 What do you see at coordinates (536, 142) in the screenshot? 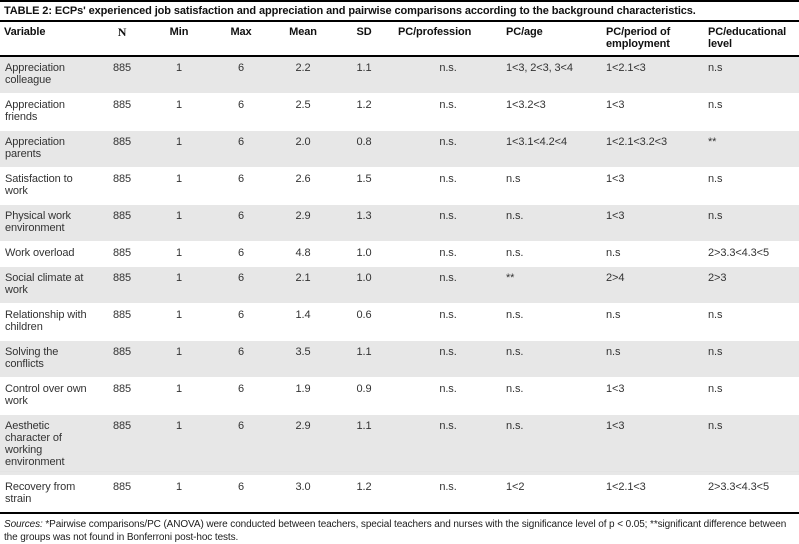
I see `cell-pc-age: 1<3.1<4.2<4` at bounding box center [536, 142].